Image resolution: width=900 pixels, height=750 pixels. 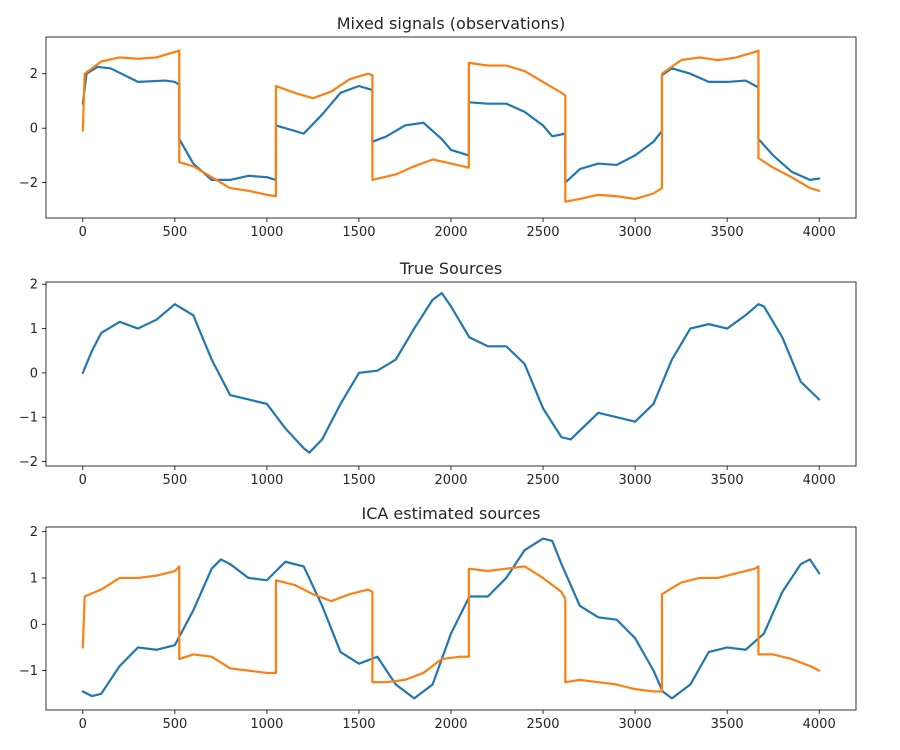 What do you see at coordinates (450, 268) in the screenshot?
I see `chart-title: True Sources` at bounding box center [450, 268].